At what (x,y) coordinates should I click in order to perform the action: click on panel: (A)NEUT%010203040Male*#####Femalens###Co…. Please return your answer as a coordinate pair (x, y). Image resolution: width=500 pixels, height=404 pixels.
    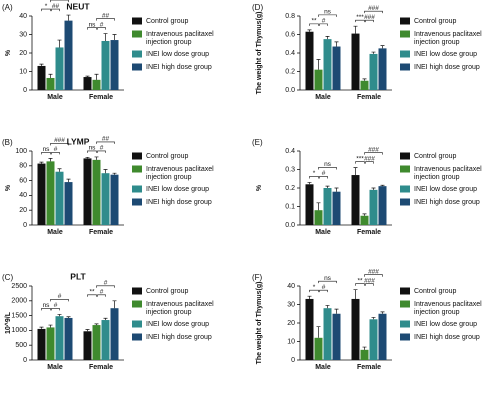
    Looking at the image, I should click on (109, 50).